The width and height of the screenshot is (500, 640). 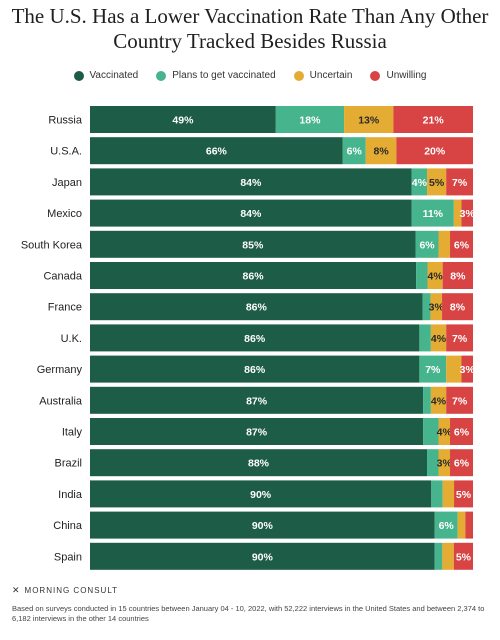 What do you see at coordinates (457, 213) in the screenshot?
I see `bar-segment-mexico-uncertain` at bounding box center [457, 213].